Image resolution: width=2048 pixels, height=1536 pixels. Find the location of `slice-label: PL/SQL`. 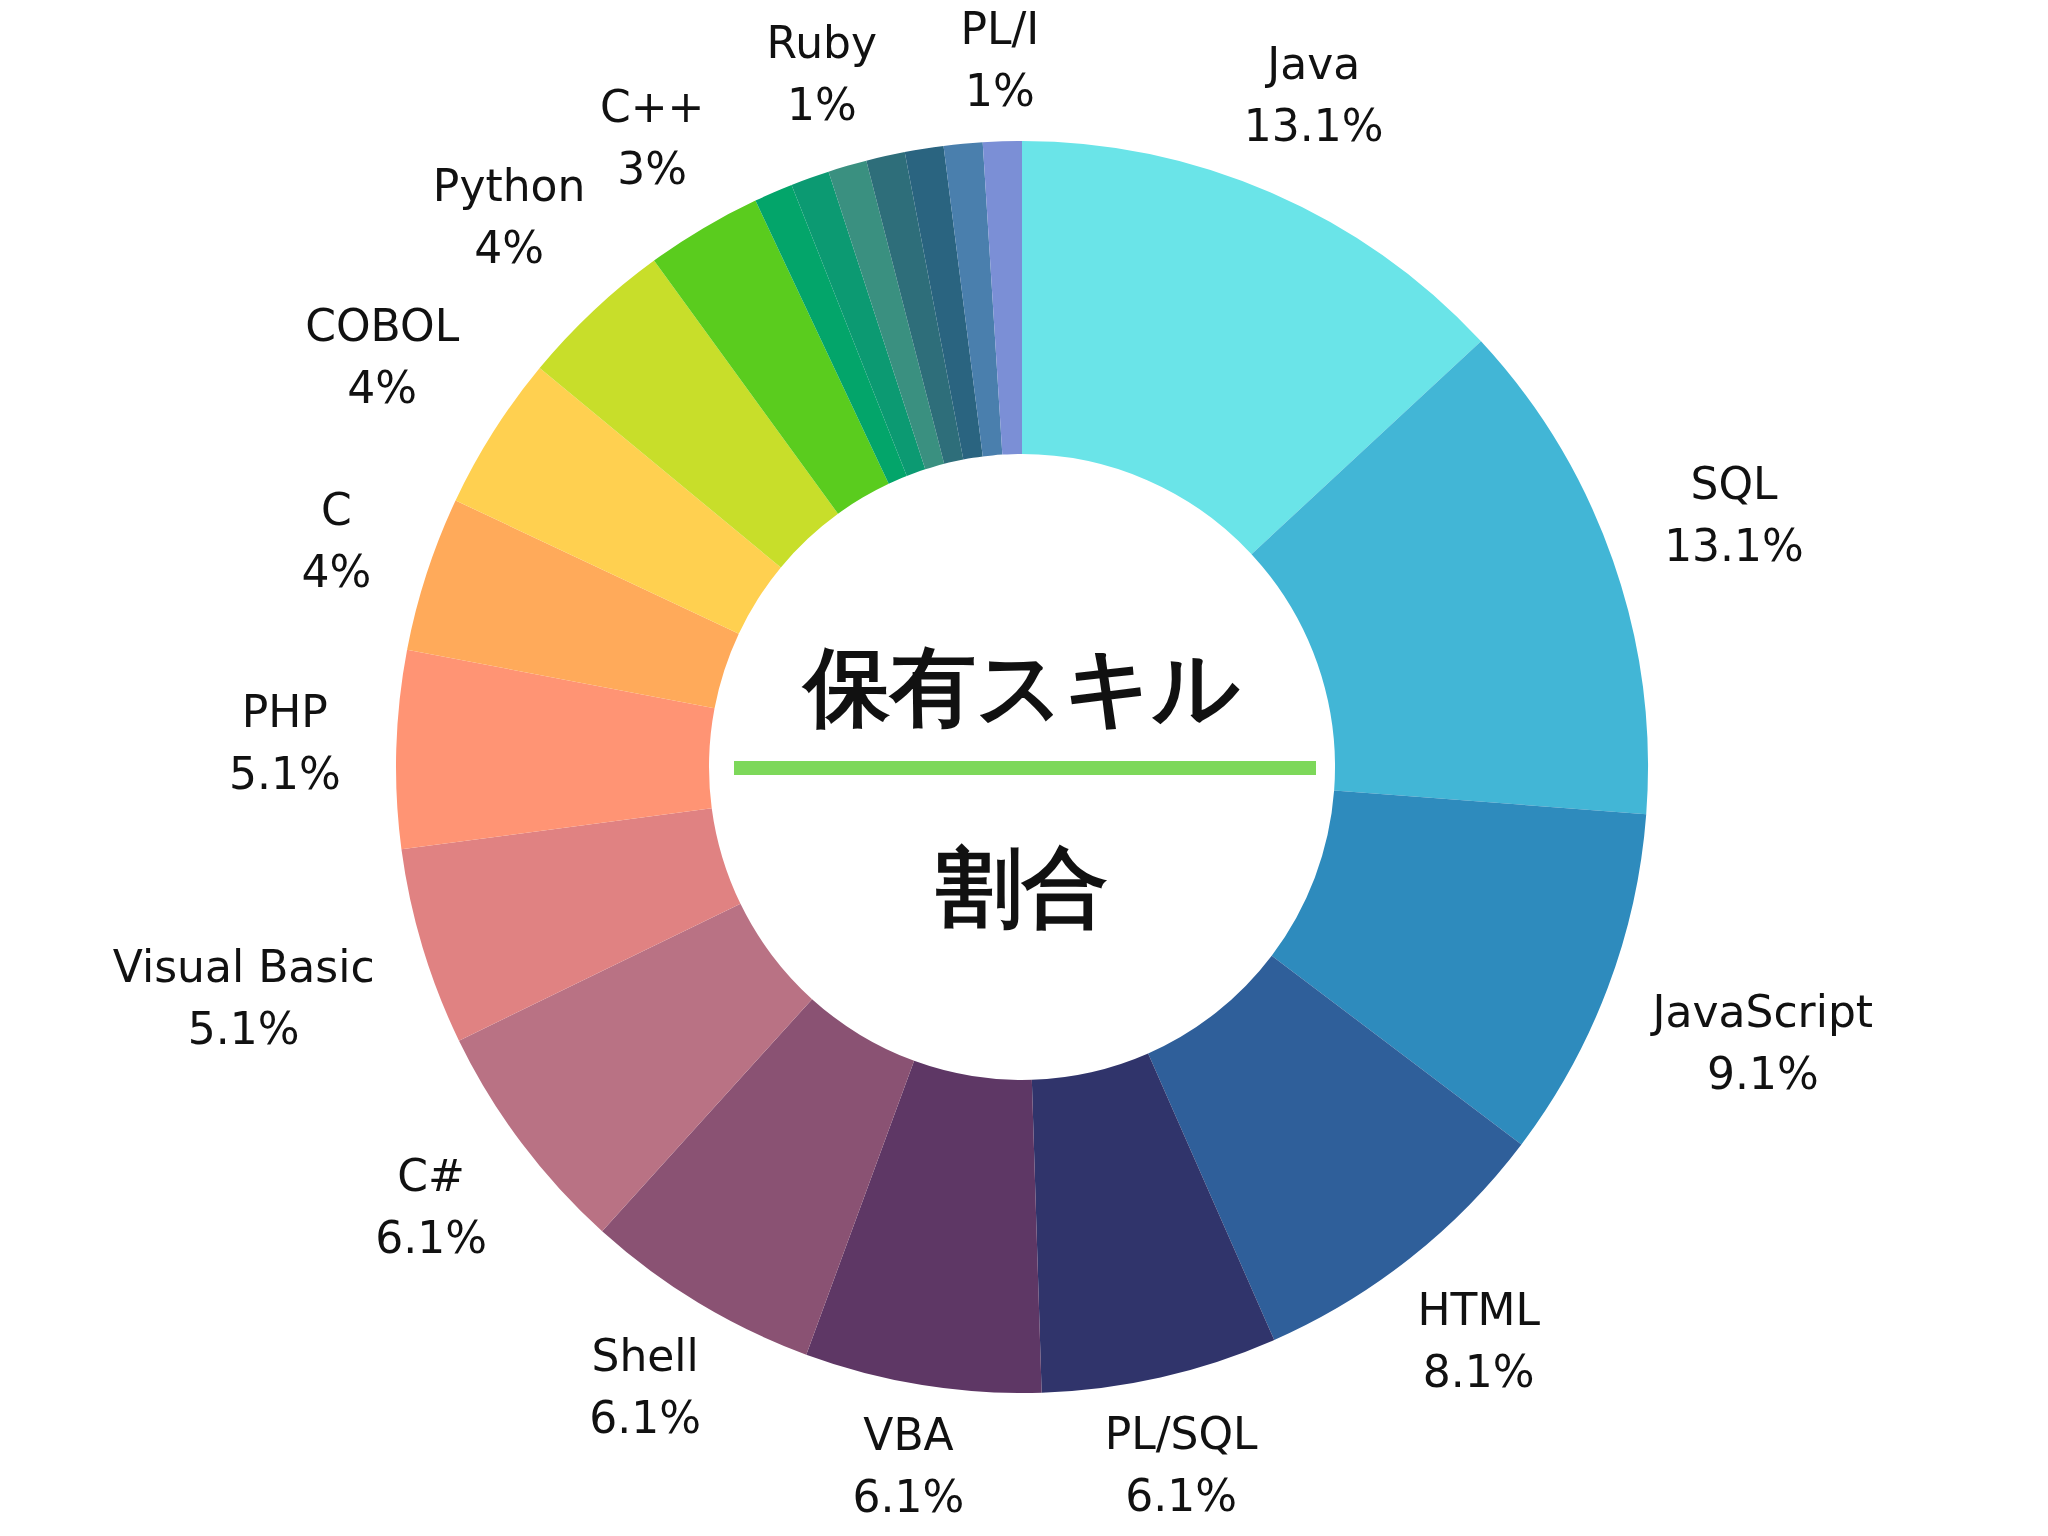

slice-label: PL/SQL is located at coordinates (1181, 1433).